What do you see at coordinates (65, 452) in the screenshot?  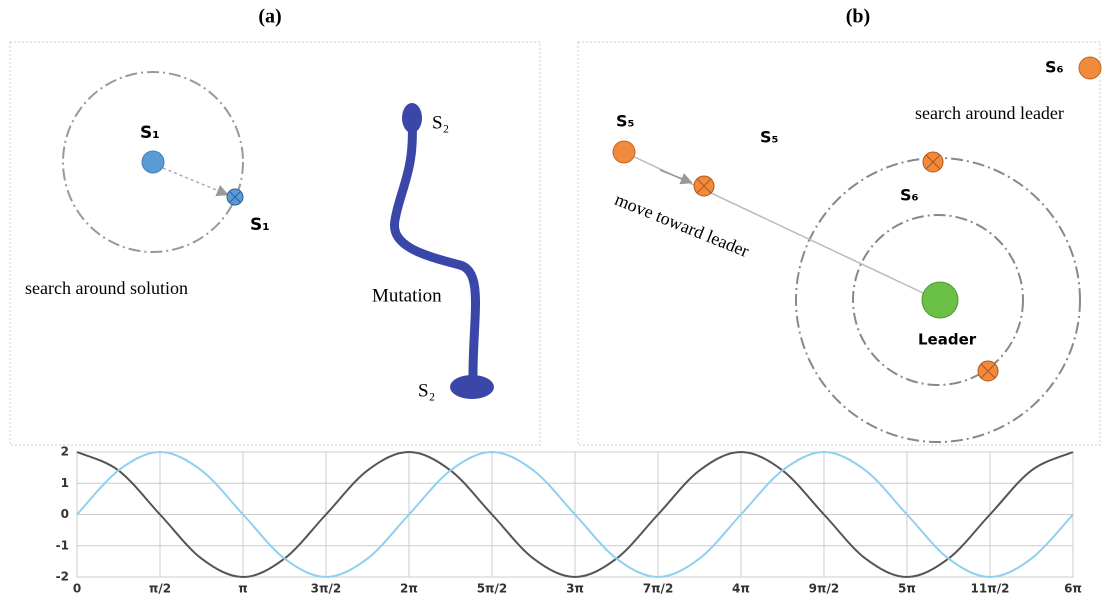 I see `y-tick-label: 2` at bounding box center [65, 452].